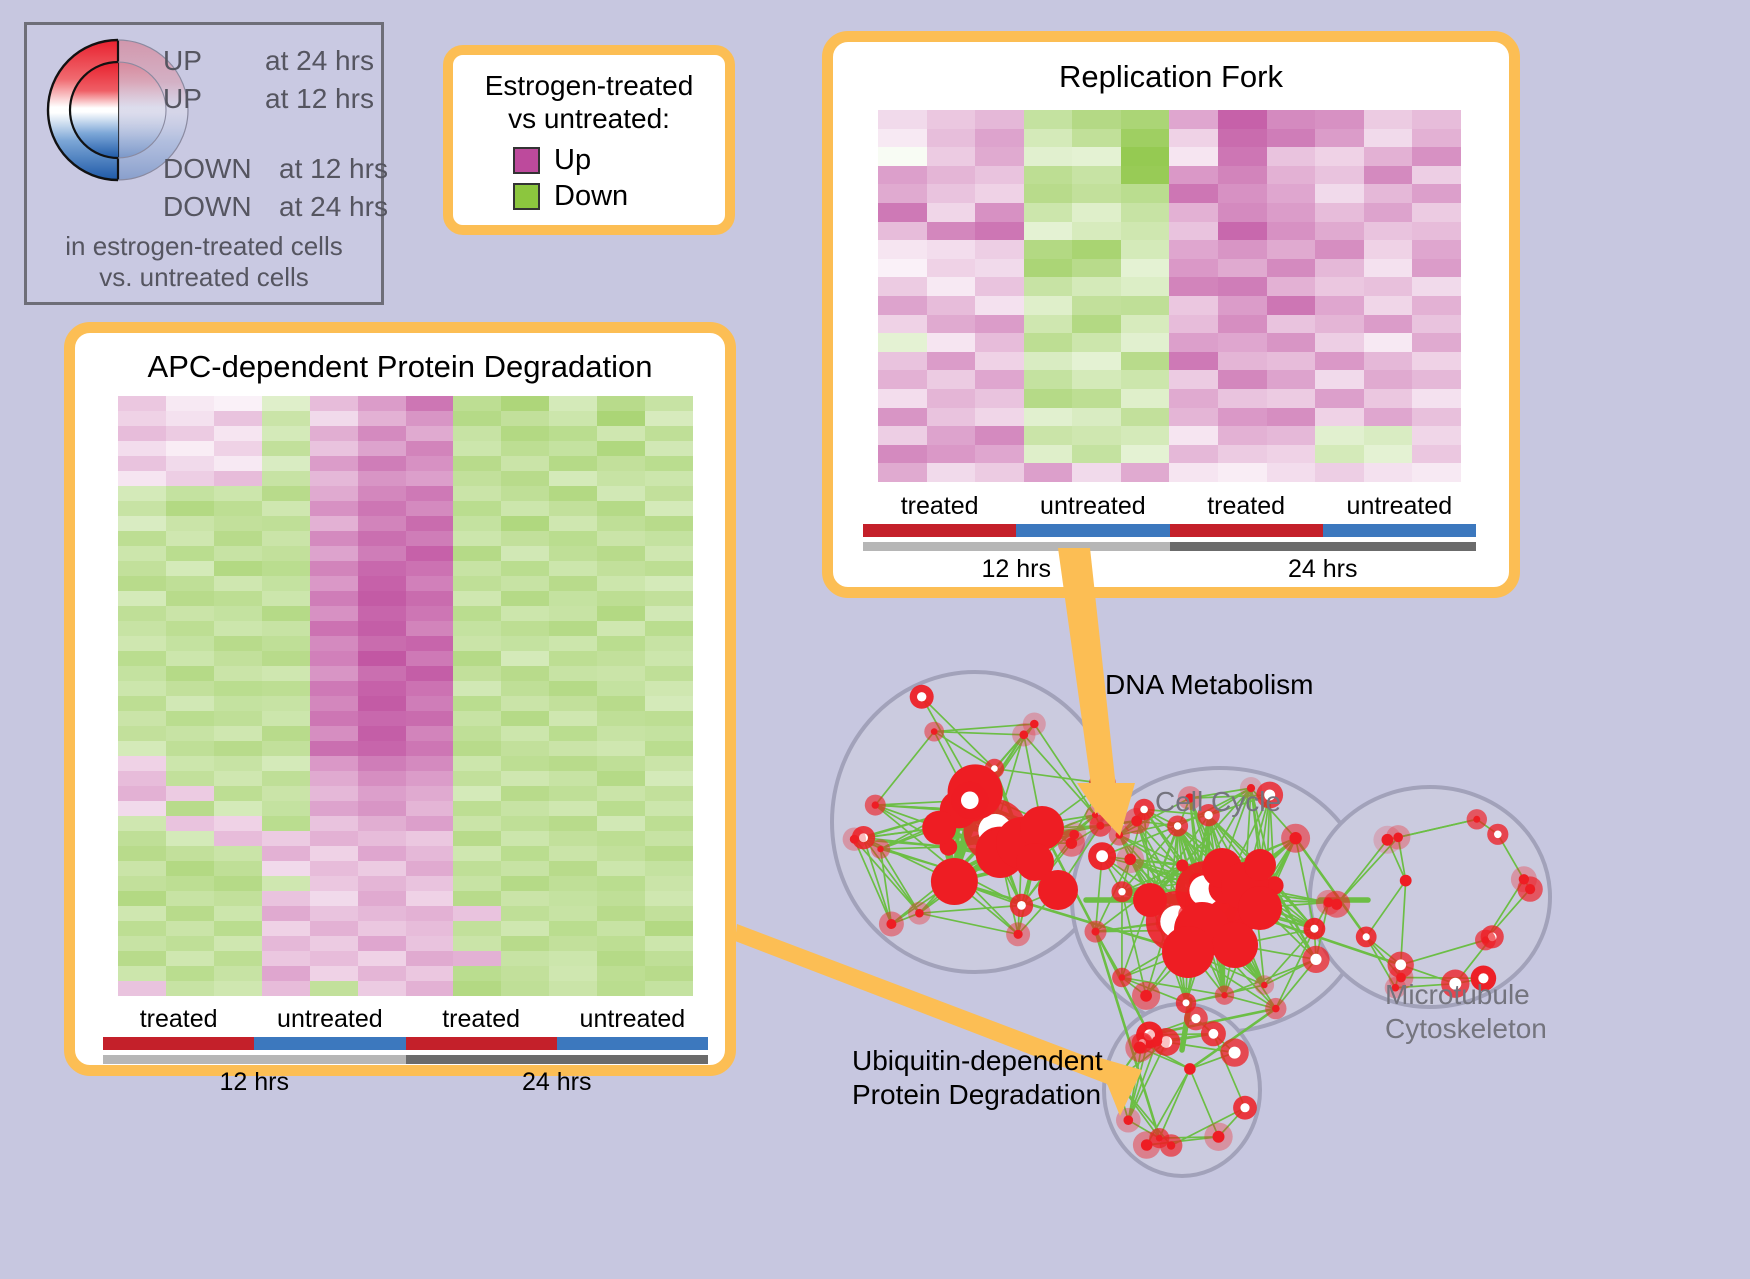  Describe the element at coordinates (954, 881) in the screenshot. I see `network-node` at that location.